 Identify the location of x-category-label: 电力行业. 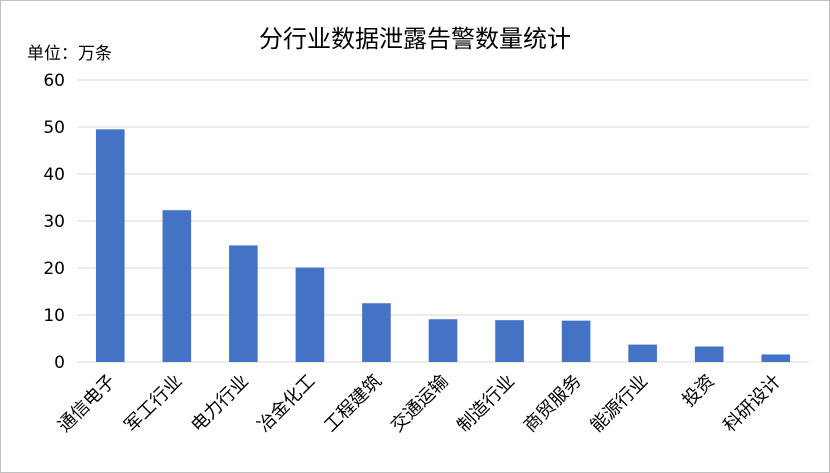
(220, 404).